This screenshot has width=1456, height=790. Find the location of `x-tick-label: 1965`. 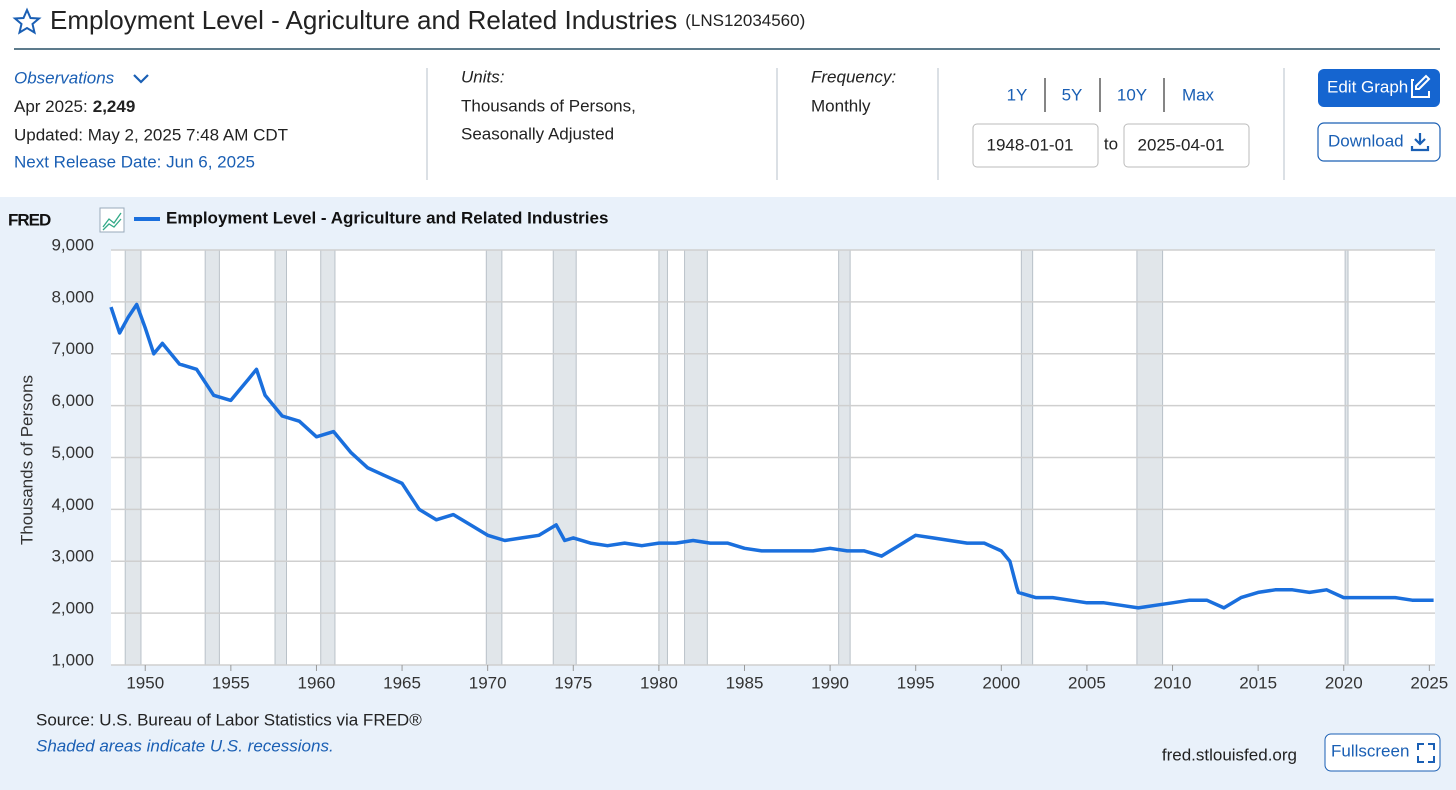

x-tick-label: 1965 is located at coordinates (402, 682).